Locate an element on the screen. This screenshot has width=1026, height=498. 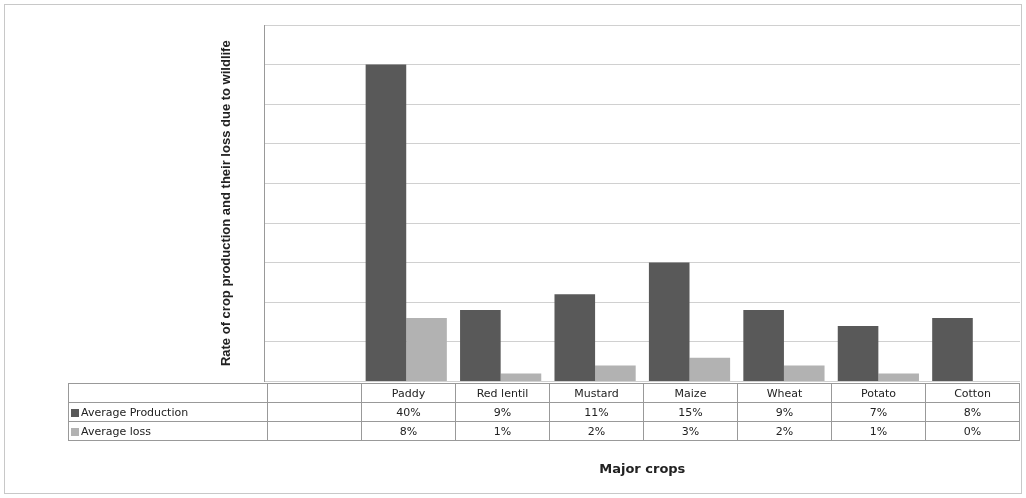
data-label: 40% is located at coordinates (408, 412).